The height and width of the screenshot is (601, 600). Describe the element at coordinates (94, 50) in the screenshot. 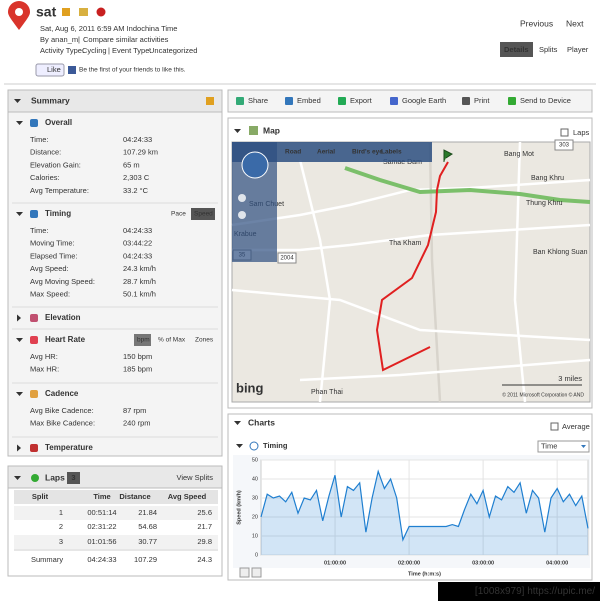

I see `activity-type: Cycling` at that location.